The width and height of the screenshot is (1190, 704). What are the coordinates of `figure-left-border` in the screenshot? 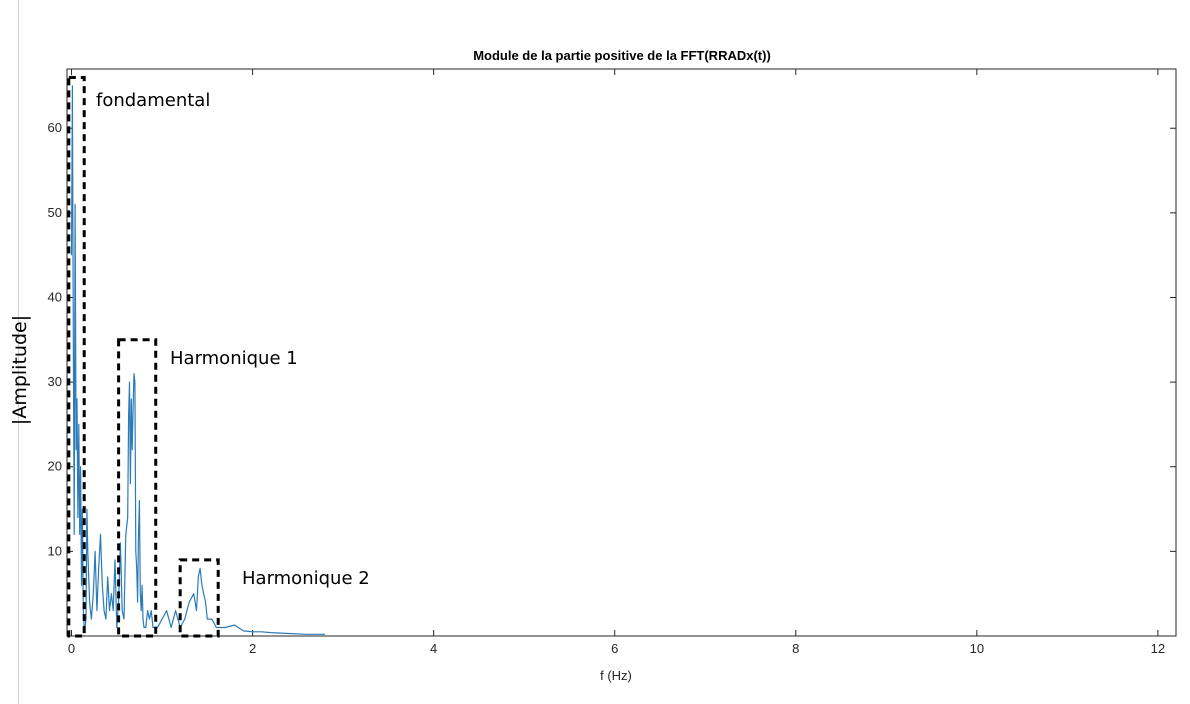 It's located at (18, 352).